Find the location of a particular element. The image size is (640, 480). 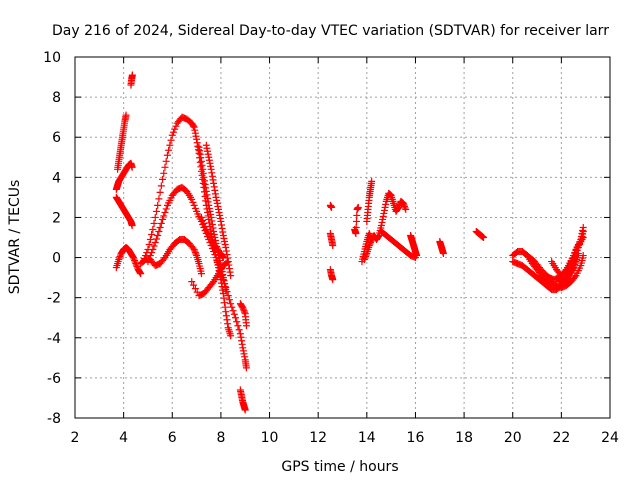

series-arc-20h-c is located at coordinates (554, 259).